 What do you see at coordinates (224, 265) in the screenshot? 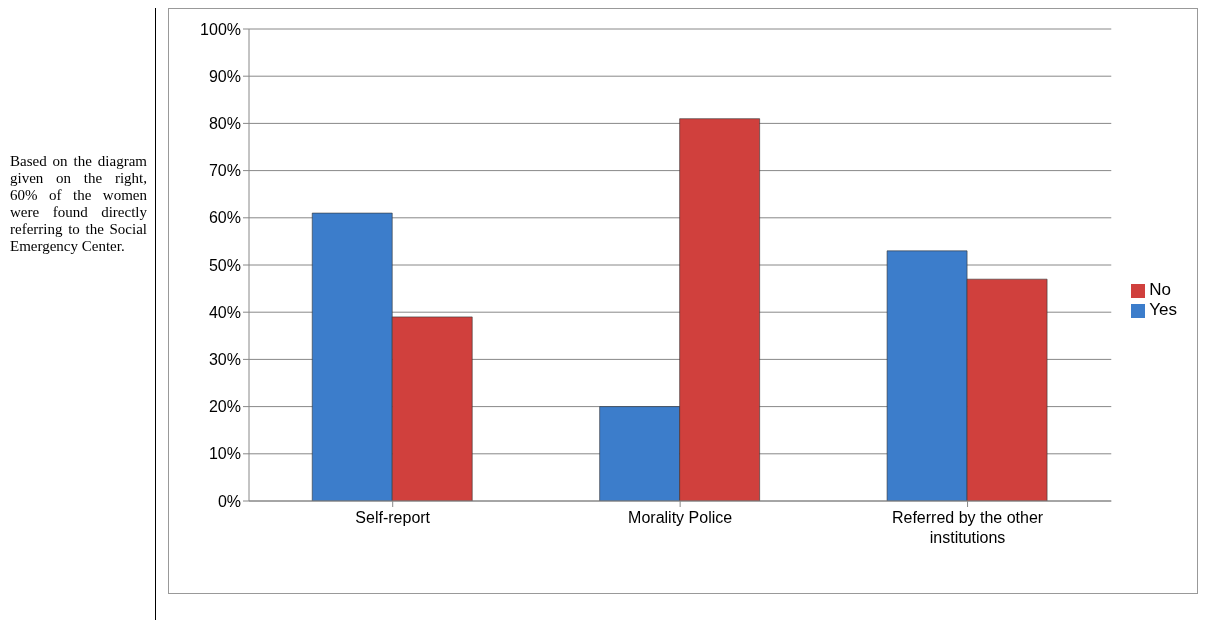
I see `y-tick-label: 50%` at bounding box center [224, 265].